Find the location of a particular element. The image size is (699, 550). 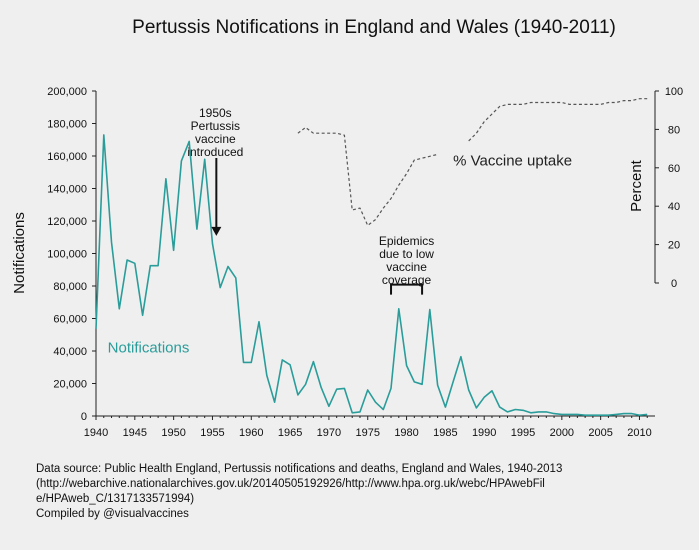

y2-tick-label: 60 is located at coordinates (674, 169).